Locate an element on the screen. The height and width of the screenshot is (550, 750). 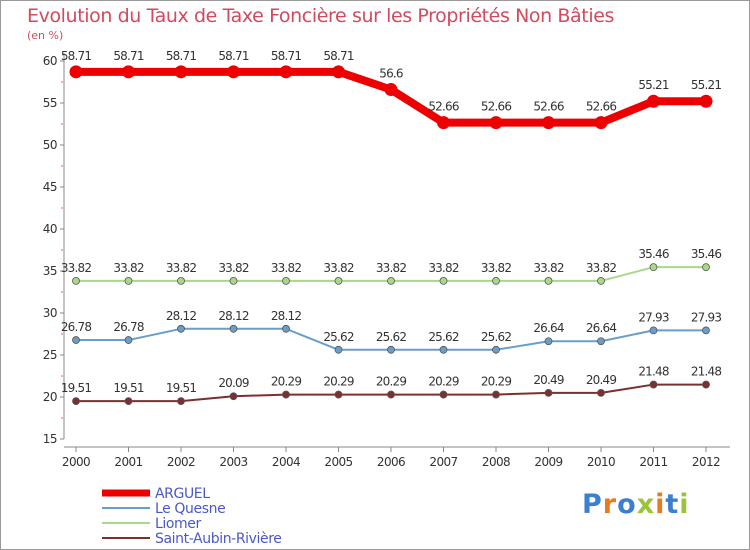
legend-label: Saint-Aubin-Rivière is located at coordinates (218, 539).